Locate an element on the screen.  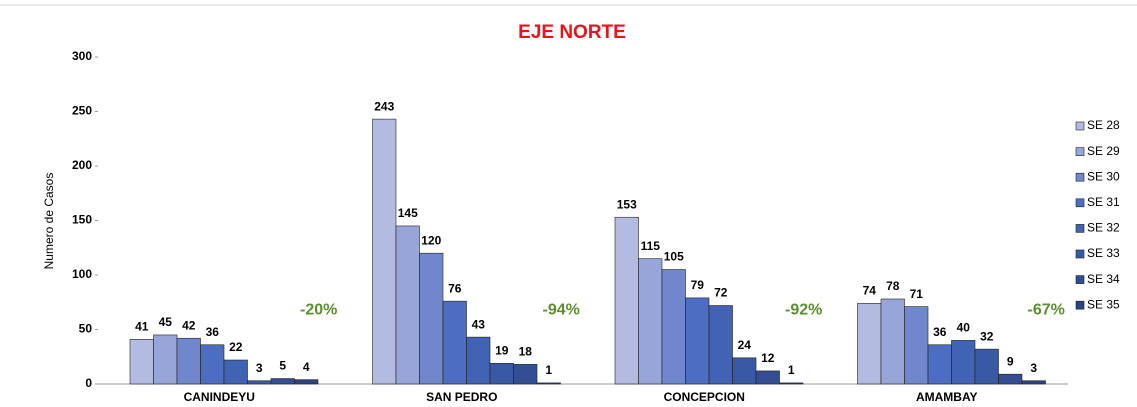
y-tick-label: 50 is located at coordinates (86, 329).